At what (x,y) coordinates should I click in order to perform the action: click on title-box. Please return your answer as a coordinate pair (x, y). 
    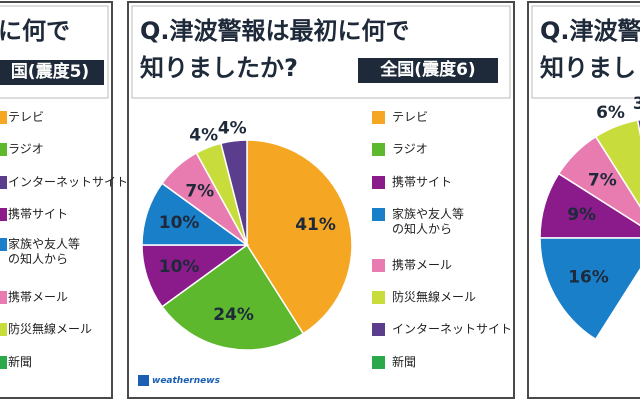
    Looking at the image, I should click on (585, 52).